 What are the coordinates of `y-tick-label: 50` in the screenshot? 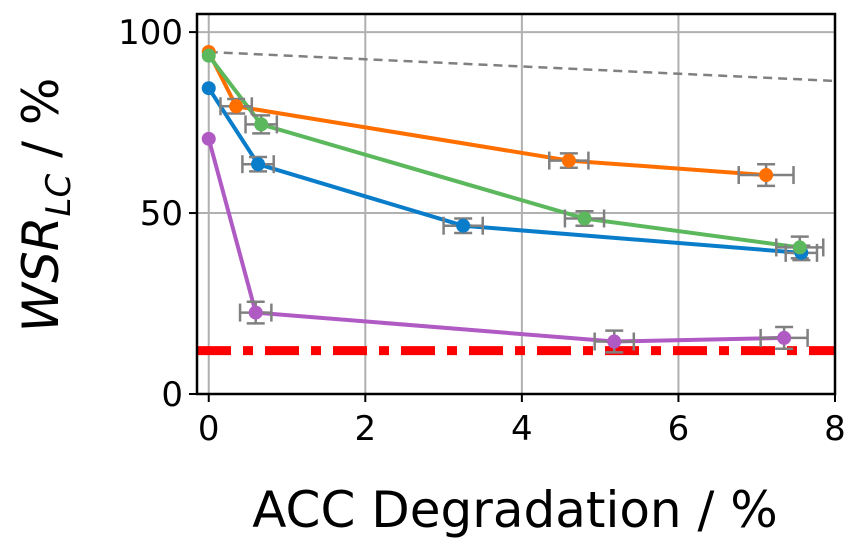 It's located at (161, 214).